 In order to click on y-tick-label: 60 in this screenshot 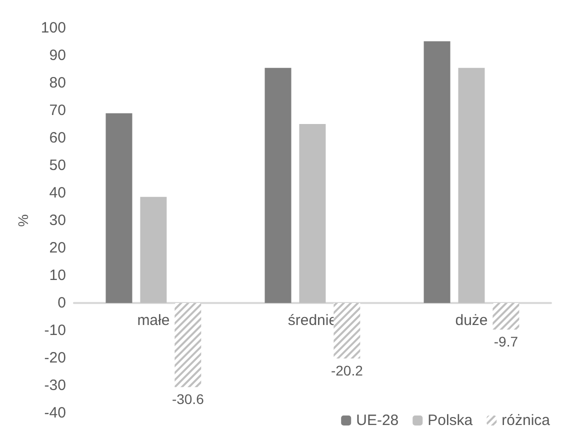, I will do `click(57, 138)`.